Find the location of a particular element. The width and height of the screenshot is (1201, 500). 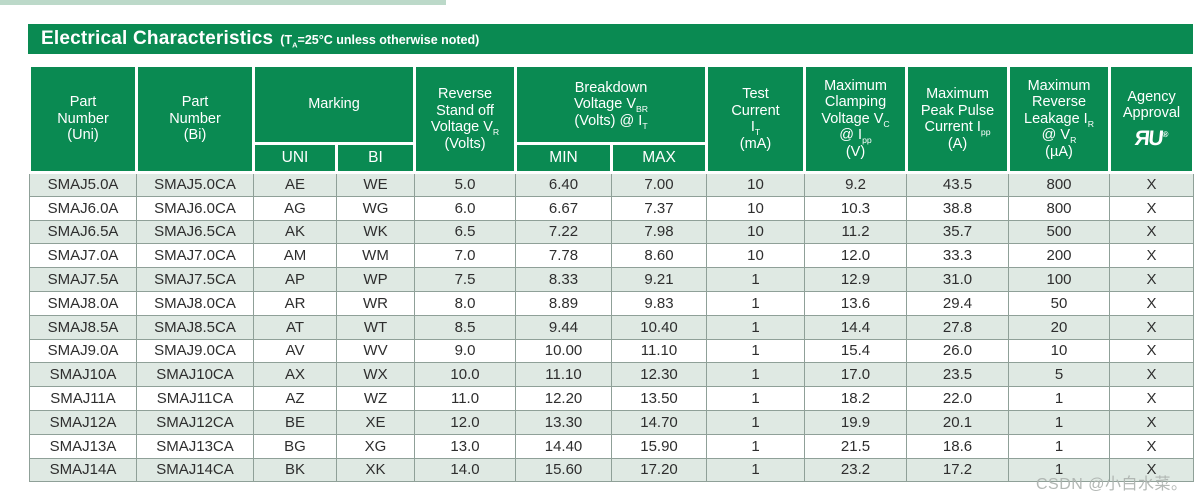

cell-part-number-uni: SMAJ14A is located at coordinates (83, 470).